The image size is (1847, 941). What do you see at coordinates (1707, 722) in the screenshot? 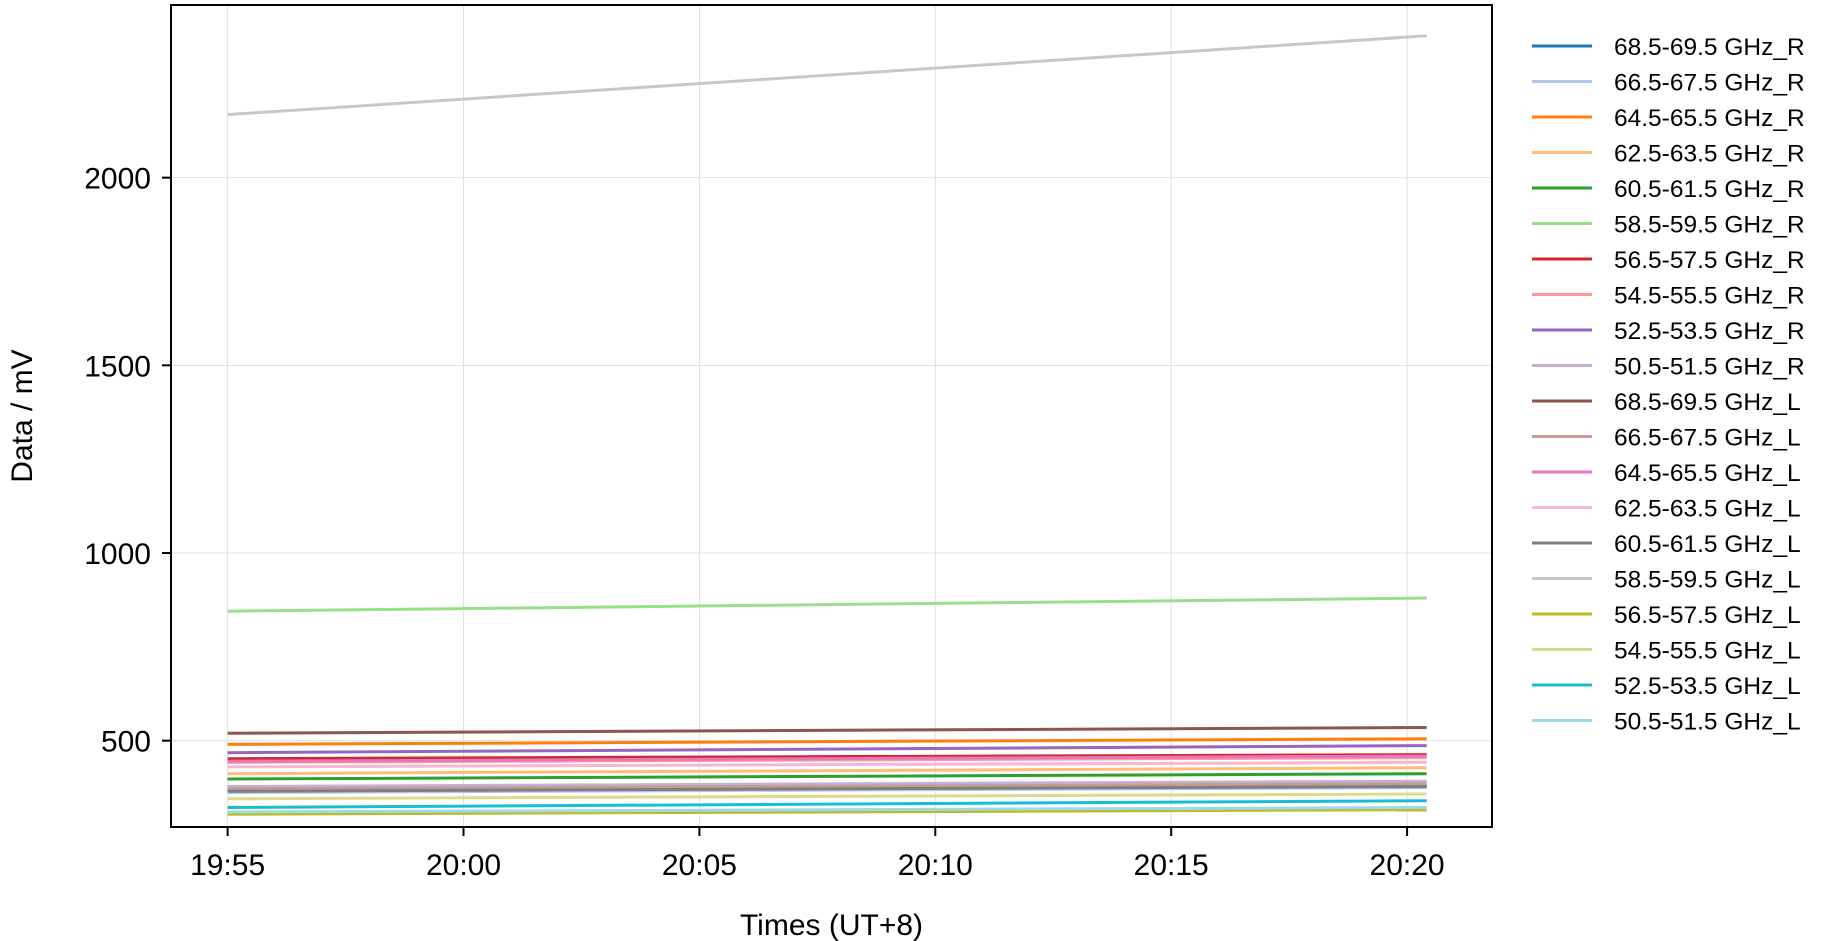
I see `legend-label: 50.5-51.5 GHz_L` at bounding box center [1707, 722].